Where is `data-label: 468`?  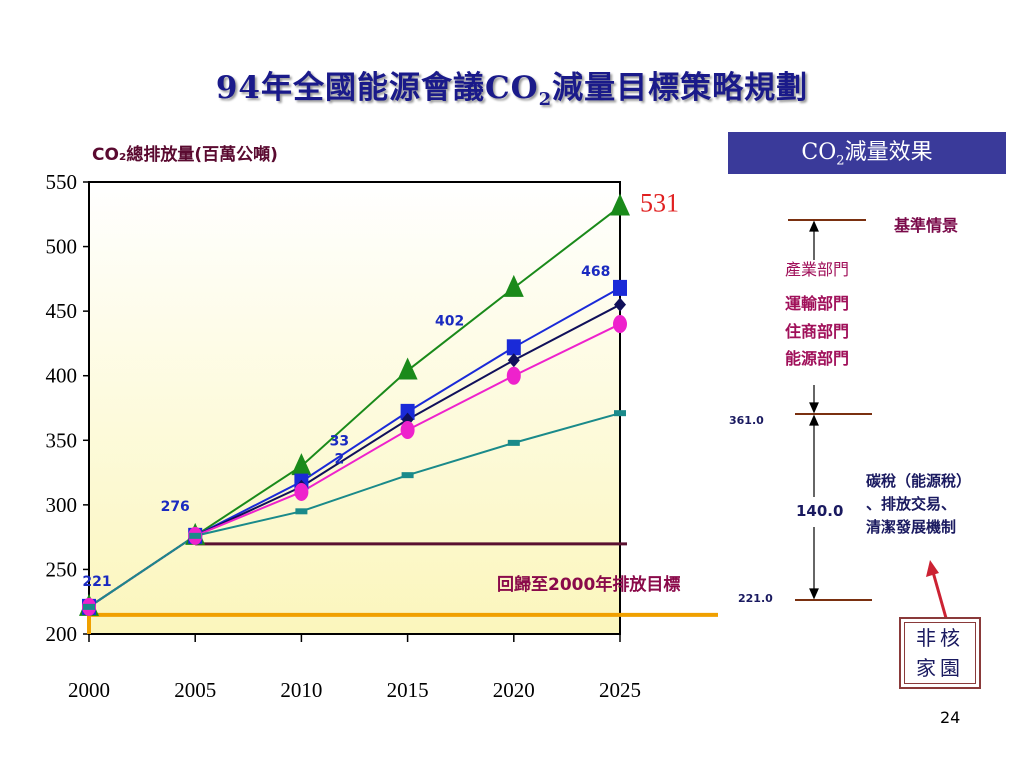 data-label: 468 is located at coordinates (595, 272).